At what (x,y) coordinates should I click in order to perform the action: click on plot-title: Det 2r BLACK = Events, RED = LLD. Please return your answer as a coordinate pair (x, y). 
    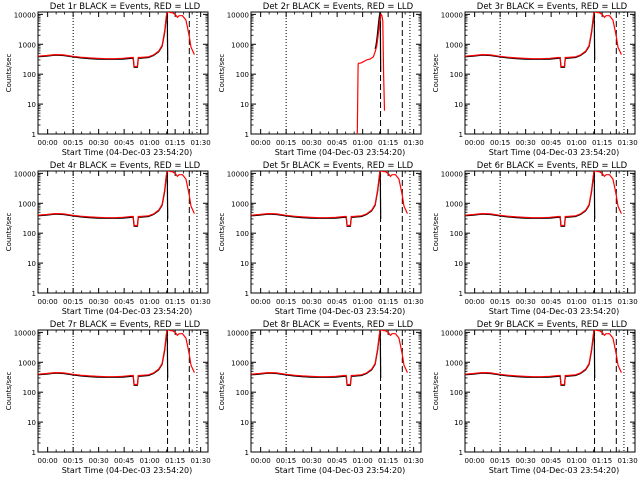
    Looking at the image, I should click on (338, 7).